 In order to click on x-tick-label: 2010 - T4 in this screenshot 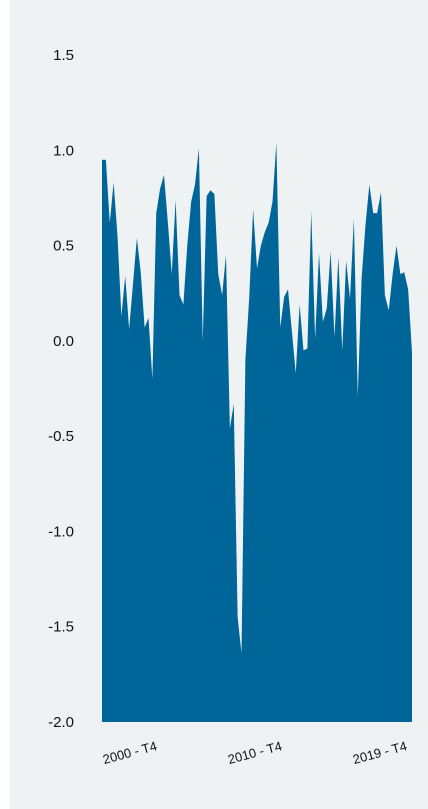, I will do `click(254, 752)`.